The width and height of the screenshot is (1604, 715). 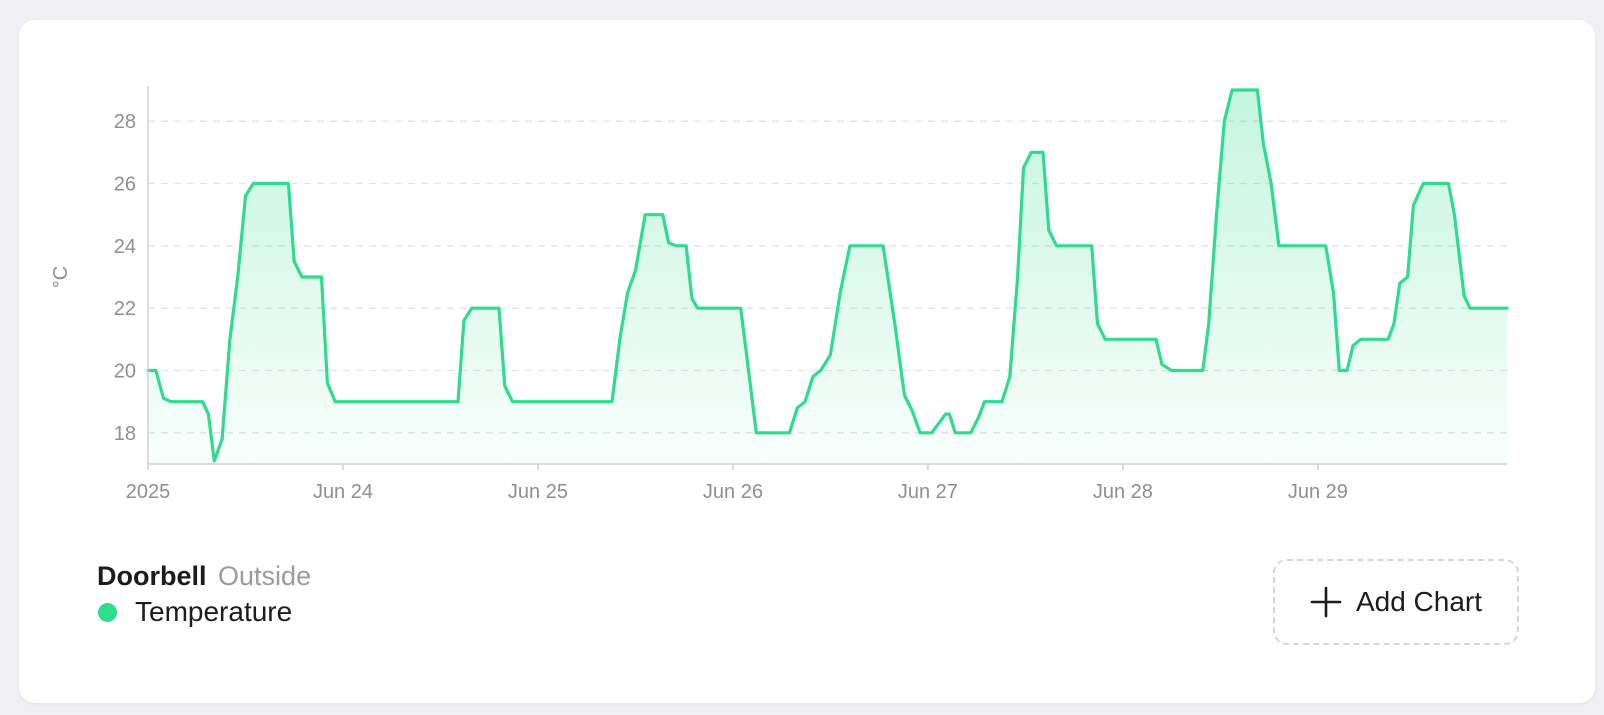 I want to click on x-tick-label: Jun 28, so click(x=1123, y=492).